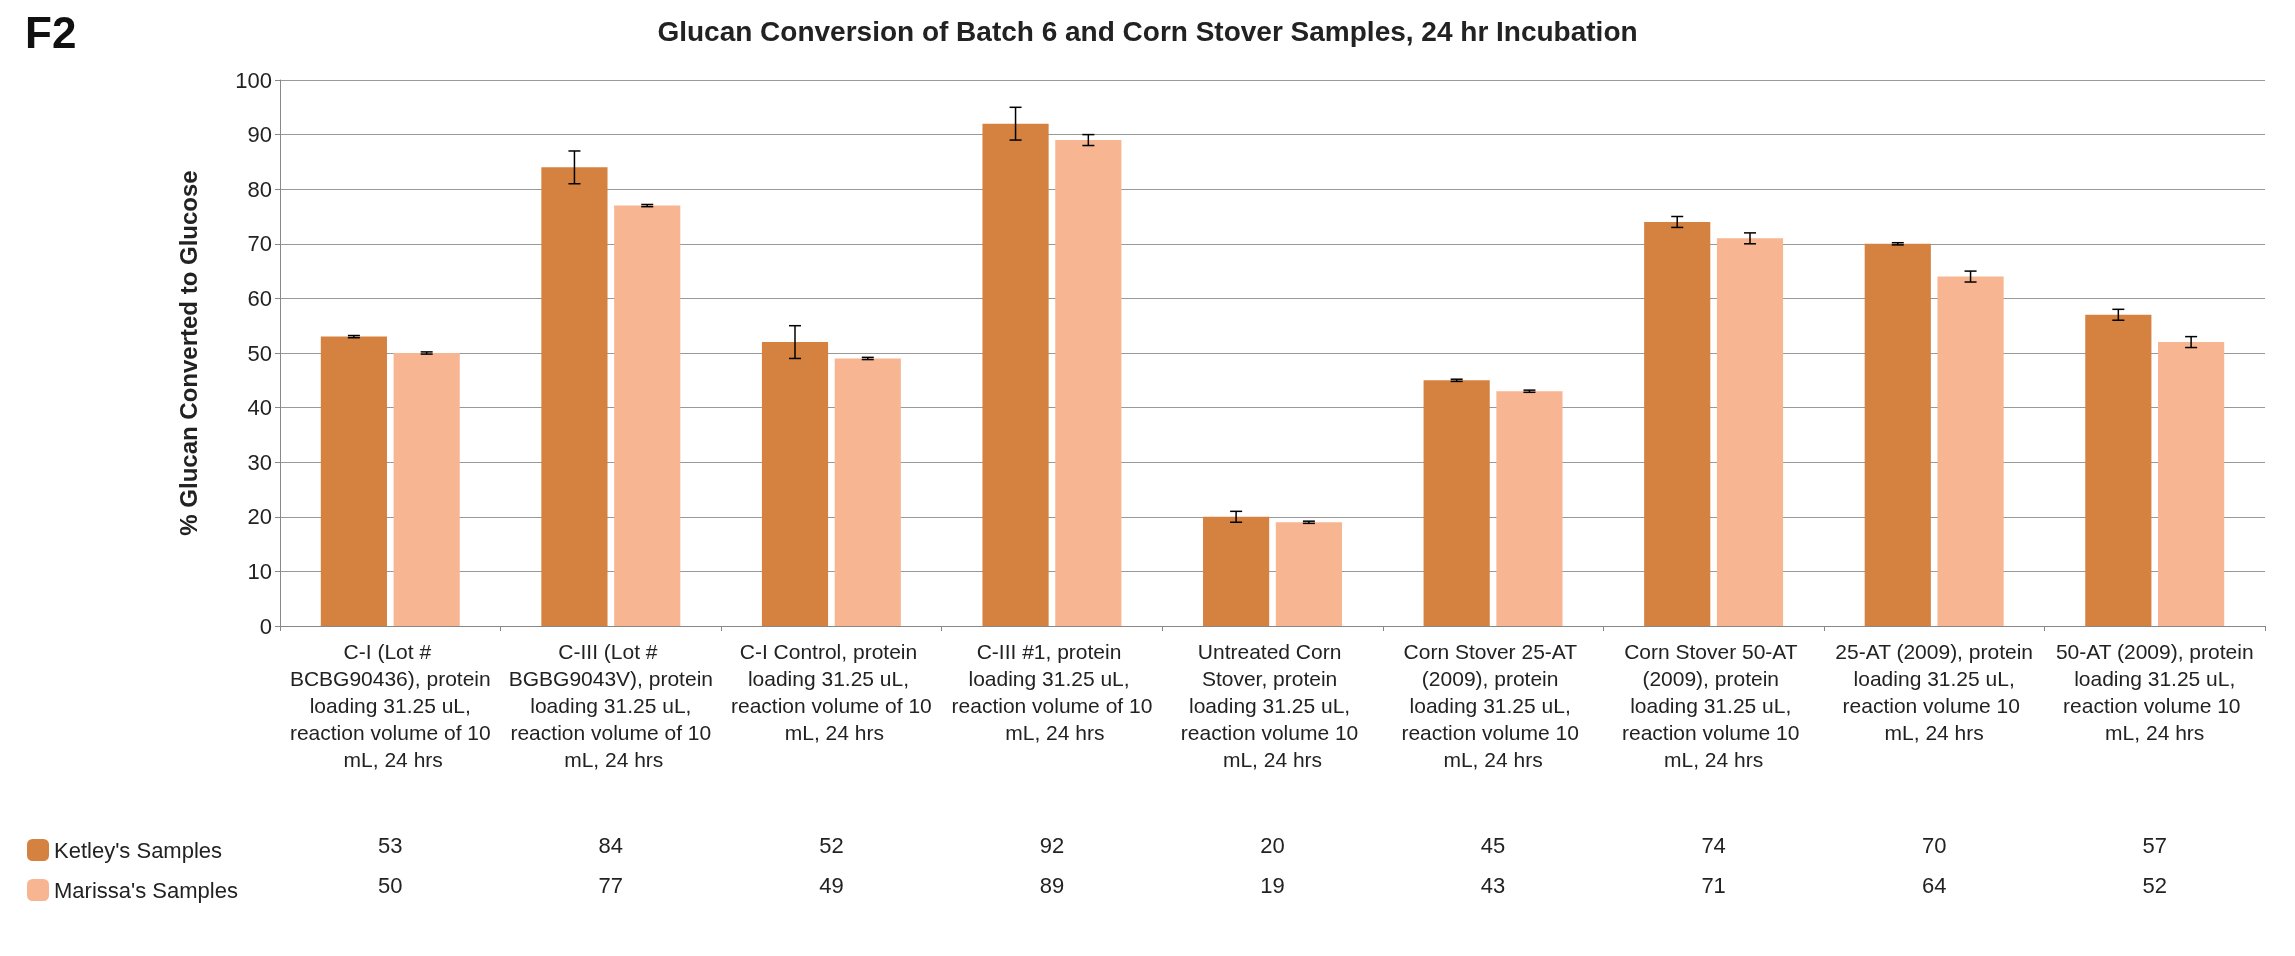 This screenshot has width=2295, height=956. Describe the element at coordinates (146, 890) in the screenshot. I see `legend-label: Marissa's Samples` at that location.